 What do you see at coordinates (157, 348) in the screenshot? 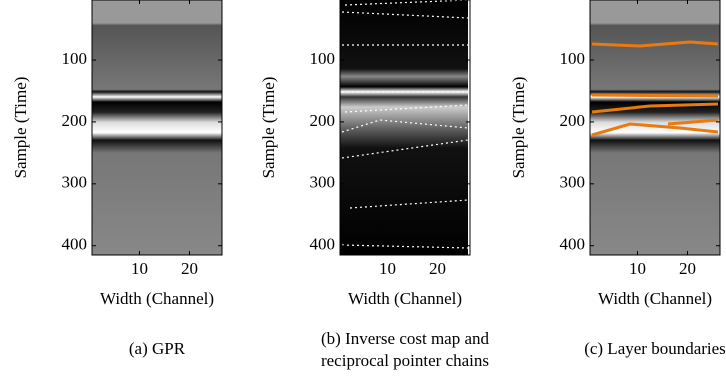
I see `caption: (a) GPR` at bounding box center [157, 348].